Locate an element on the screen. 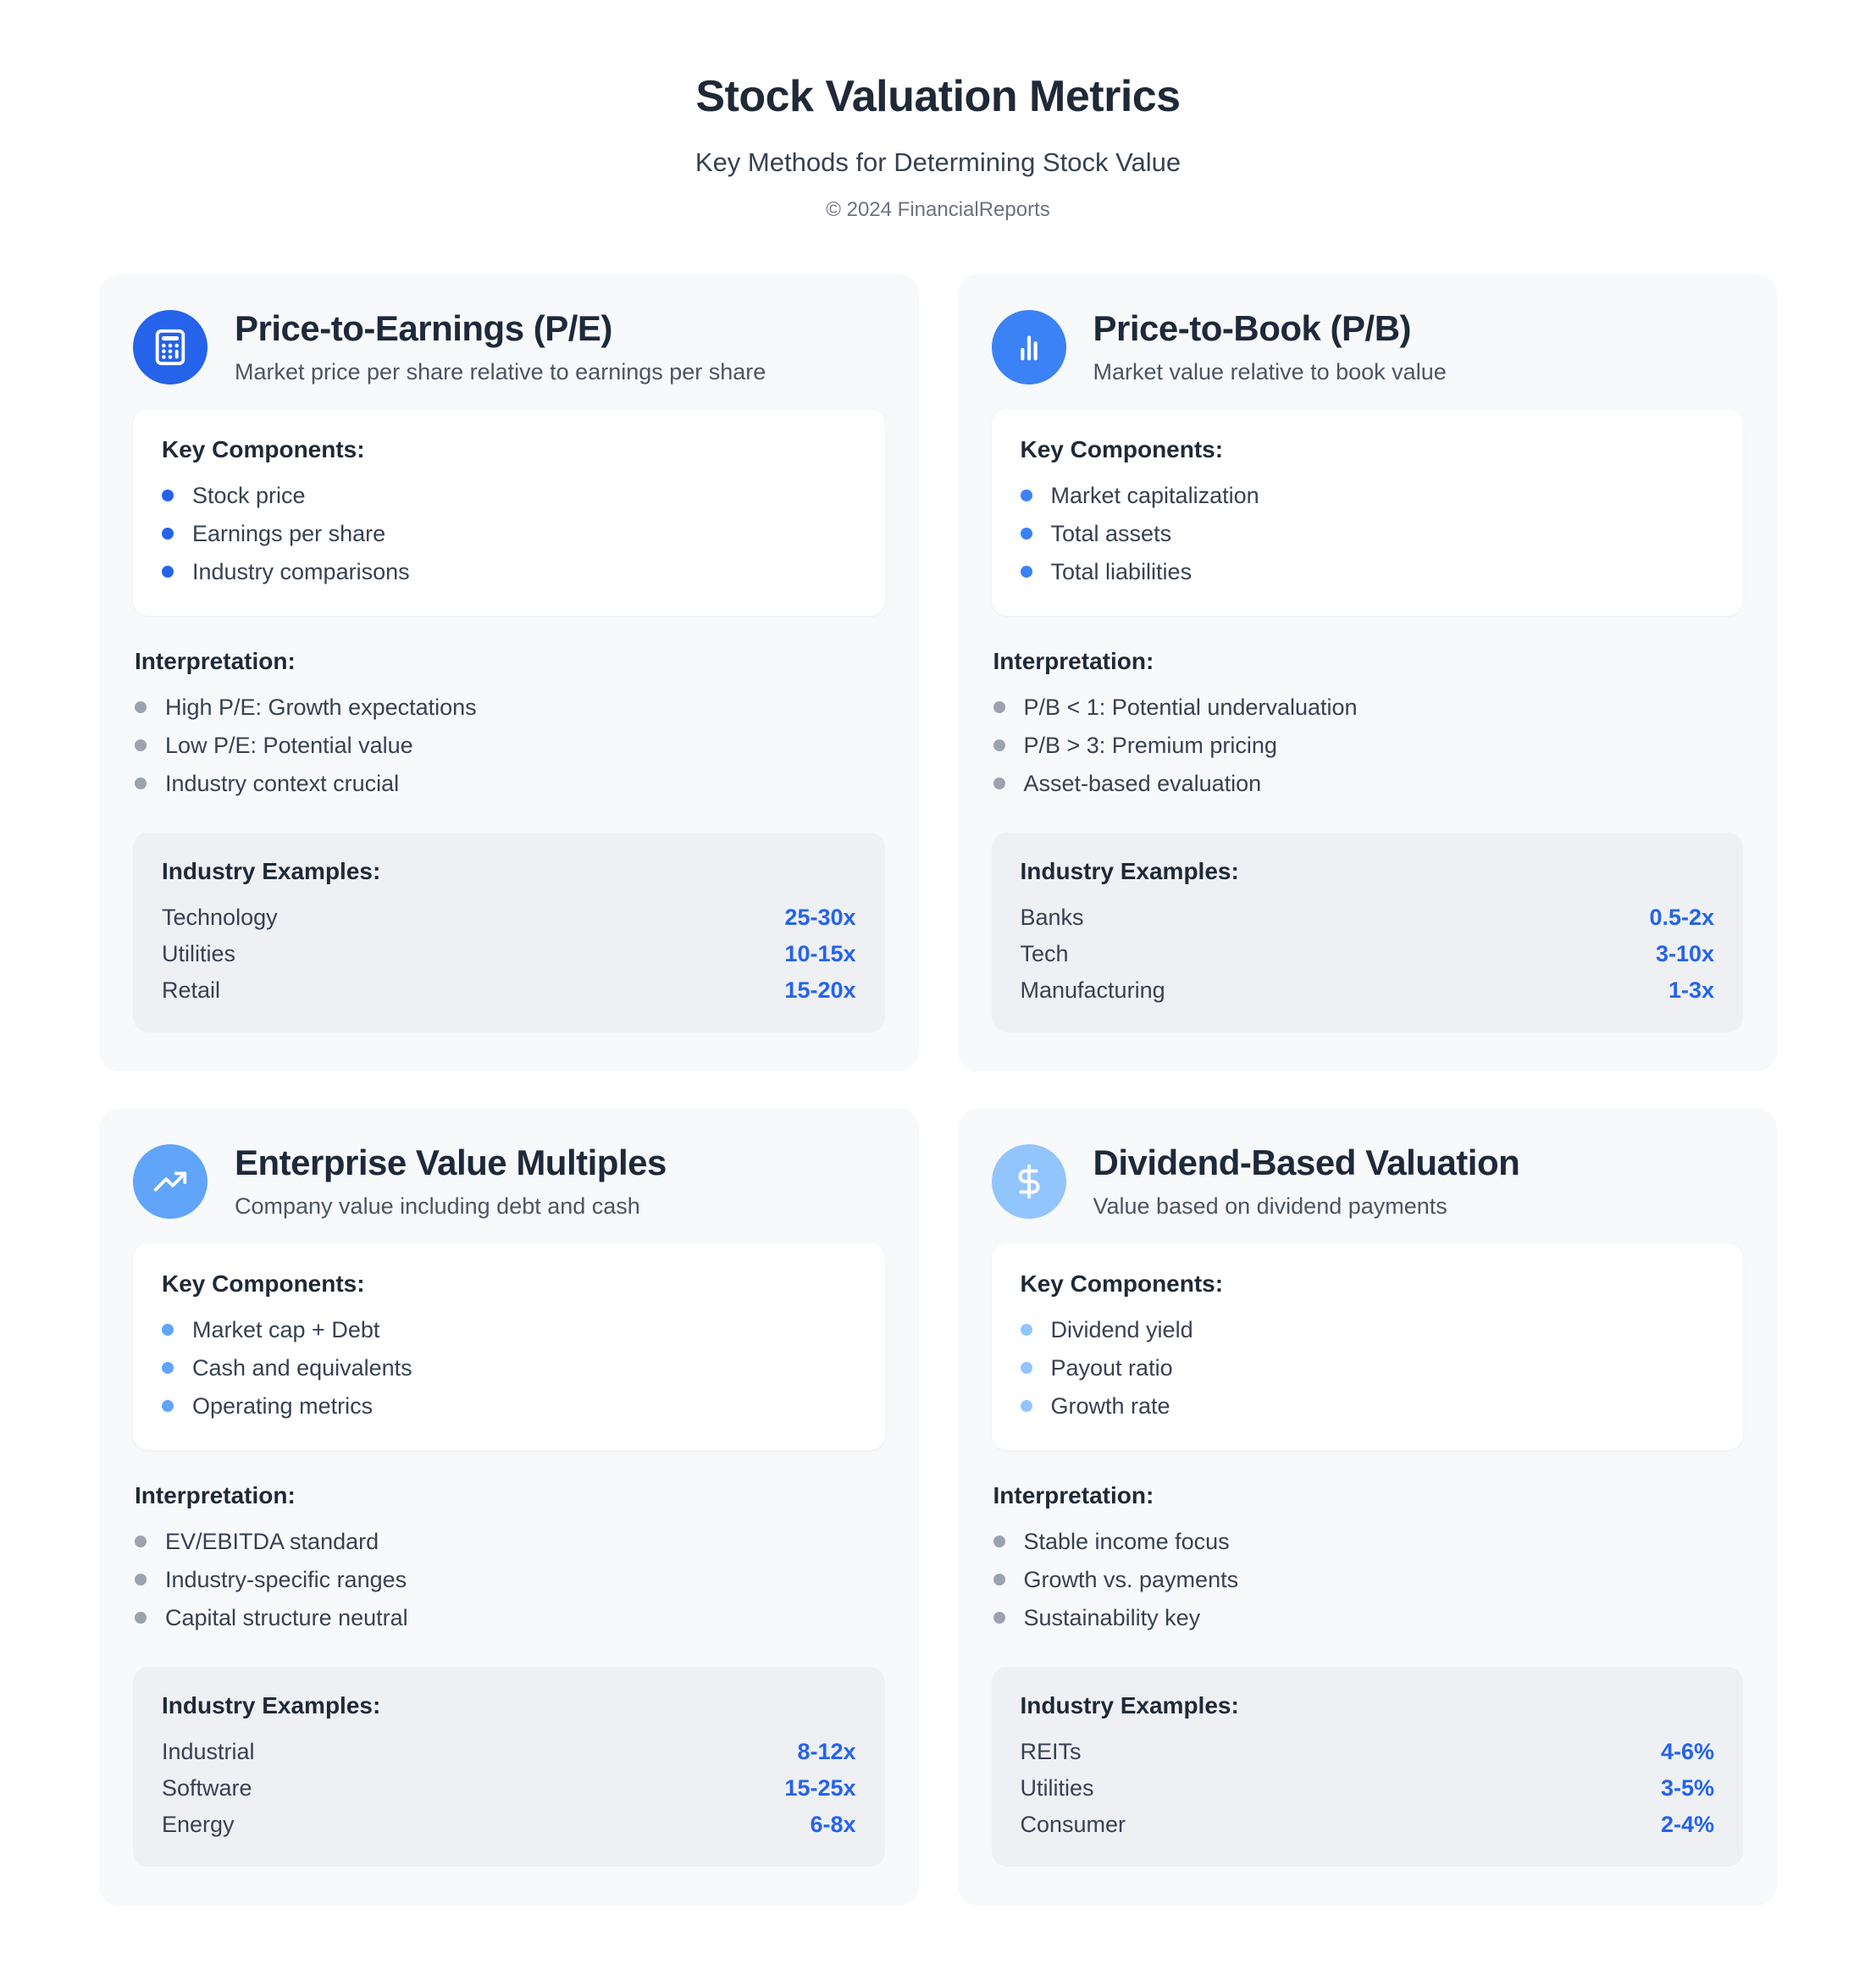  example-value: 4-6% is located at coordinates (1687, 1751).